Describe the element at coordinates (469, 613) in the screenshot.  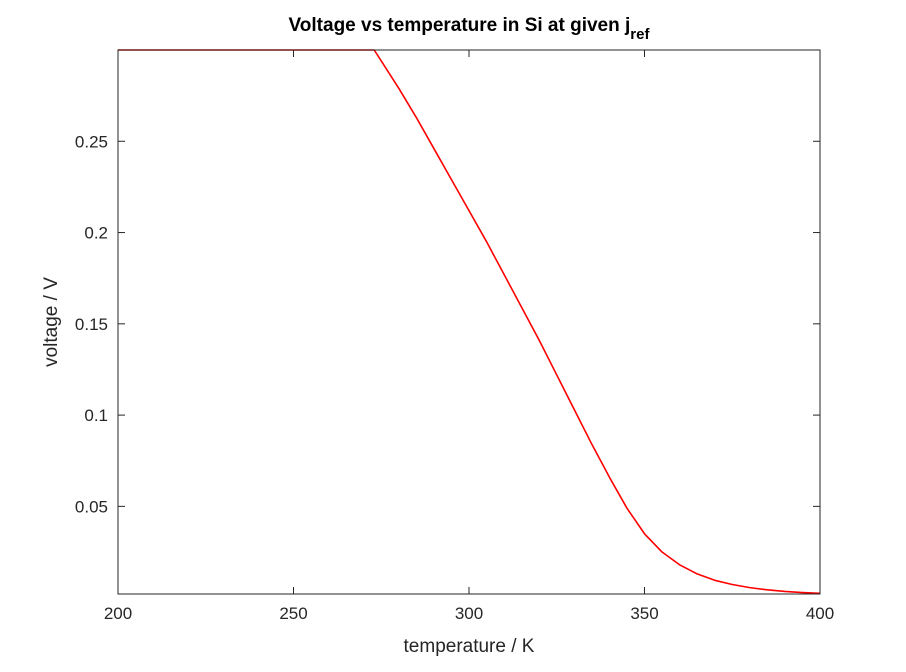
I see `x-tick-label: 300` at that location.